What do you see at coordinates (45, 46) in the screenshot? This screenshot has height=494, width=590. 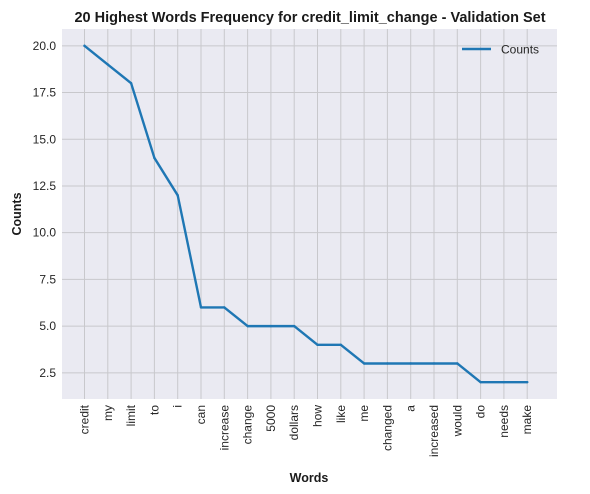 I see `y-tick-label: 20.0` at bounding box center [45, 46].